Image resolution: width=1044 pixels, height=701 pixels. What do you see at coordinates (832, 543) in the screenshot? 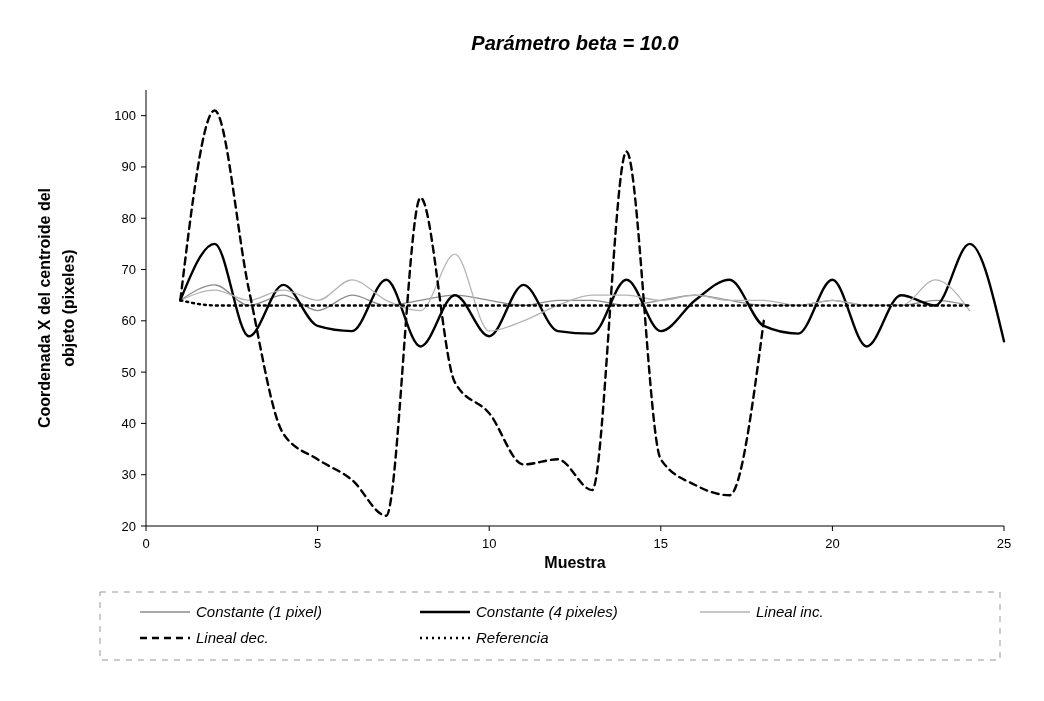
I see `x-tick-label: 20` at bounding box center [832, 543].